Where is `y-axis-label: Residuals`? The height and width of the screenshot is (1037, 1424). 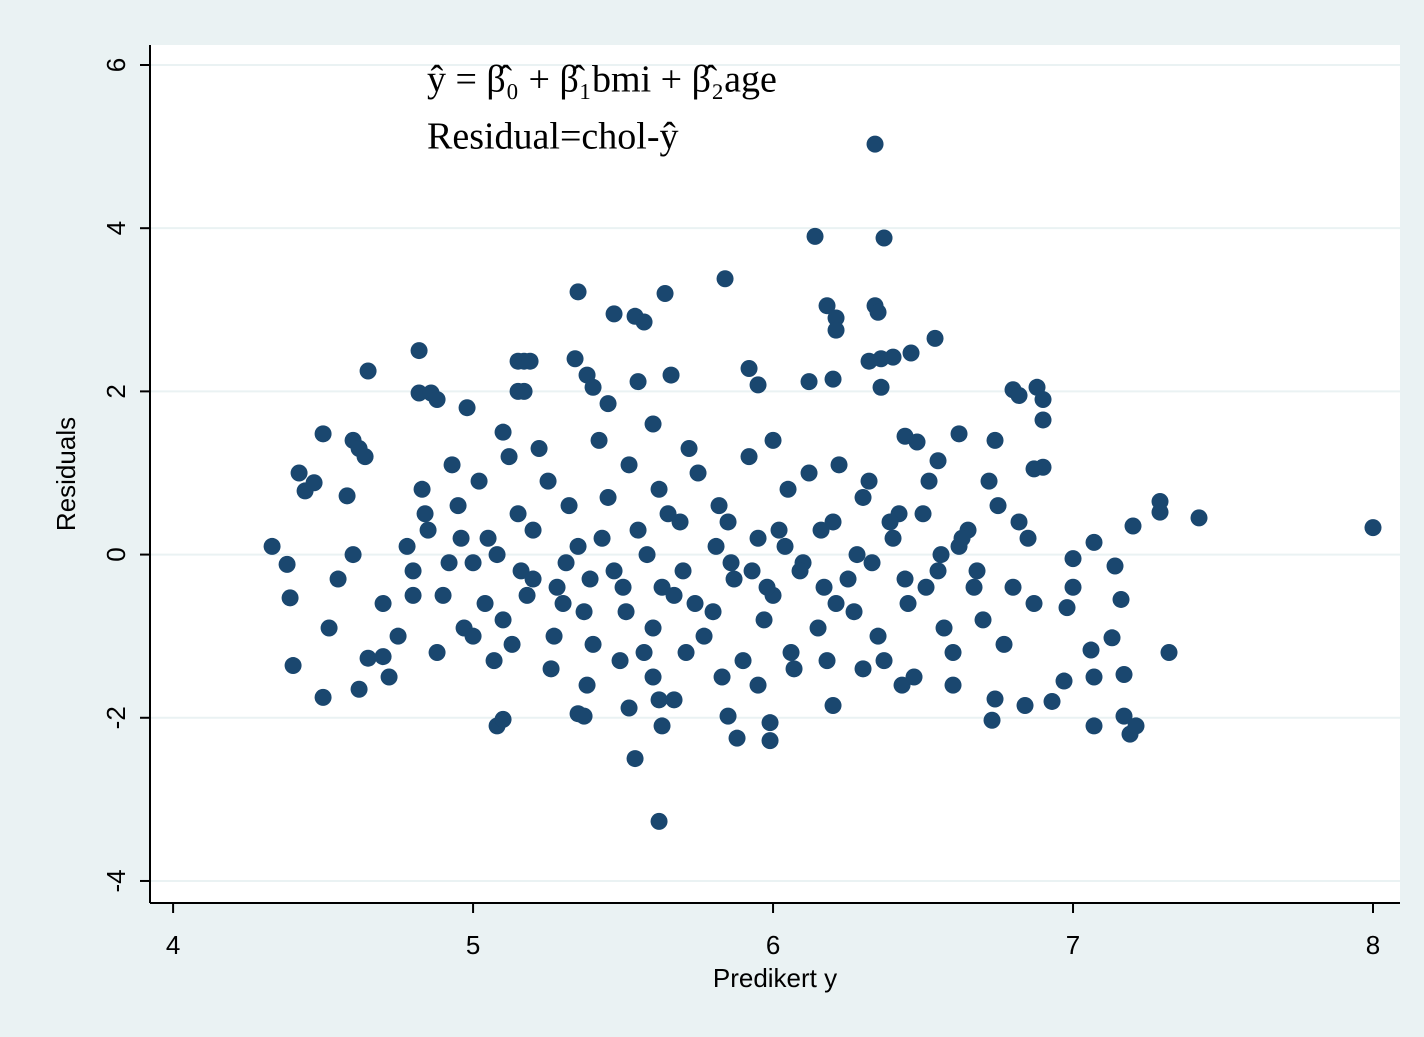
y-axis-label: Residuals is located at coordinates (66, 474).